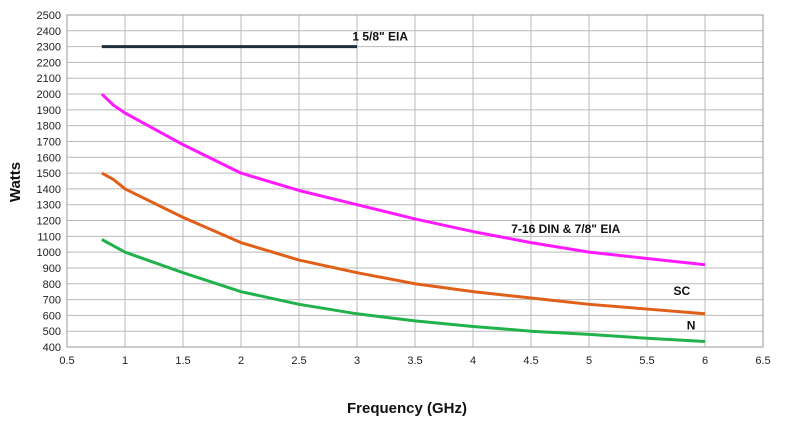 The width and height of the screenshot is (797, 431). What do you see at coordinates (49, 16) in the screenshot?
I see `y-tick-label: 2500` at bounding box center [49, 16].